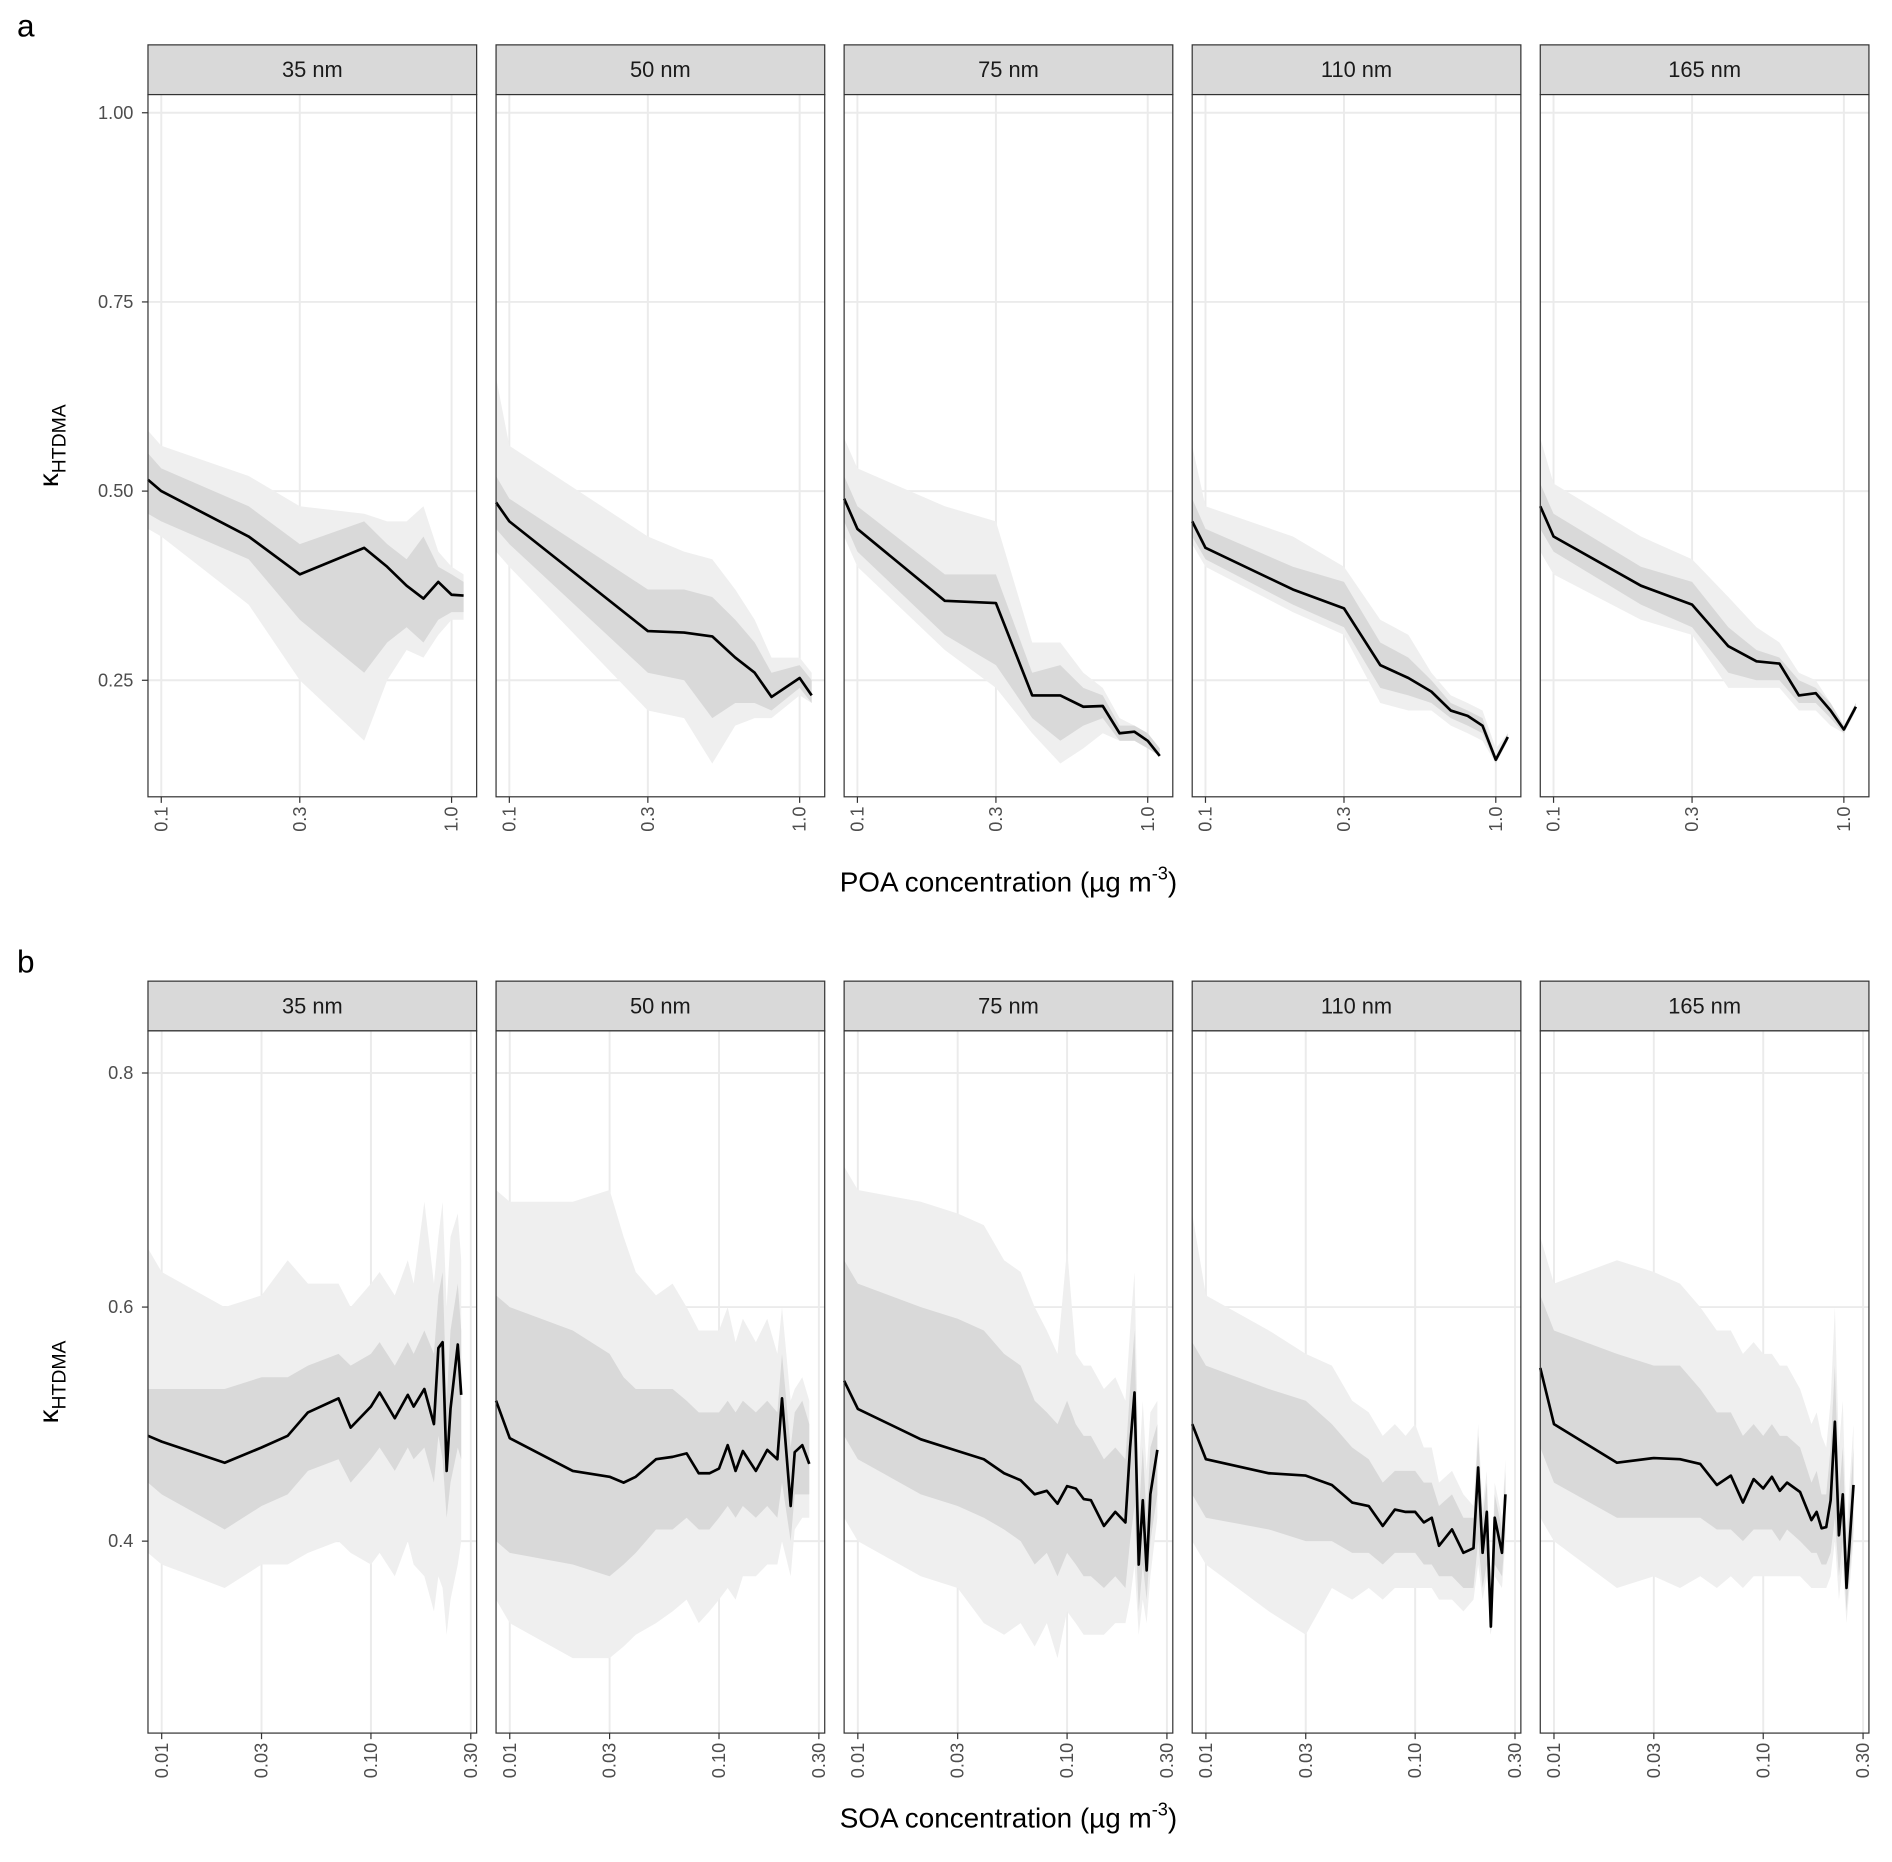 The height and width of the screenshot is (1862, 1892). What do you see at coordinates (115, 491) in the screenshot?
I see `y-tick-label: 0.50` at bounding box center [115, 491].